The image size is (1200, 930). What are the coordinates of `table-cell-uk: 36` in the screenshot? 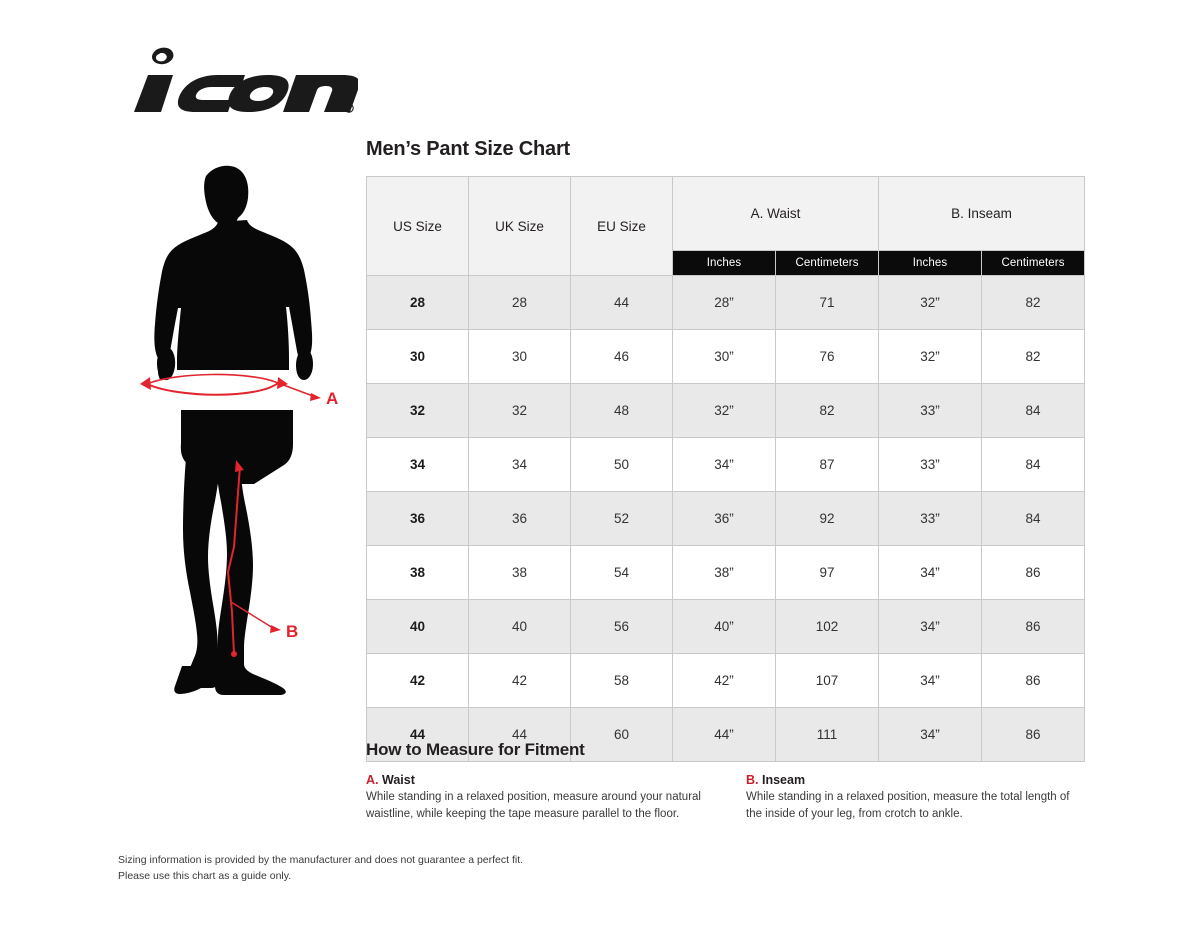 It's located at (519, 518).